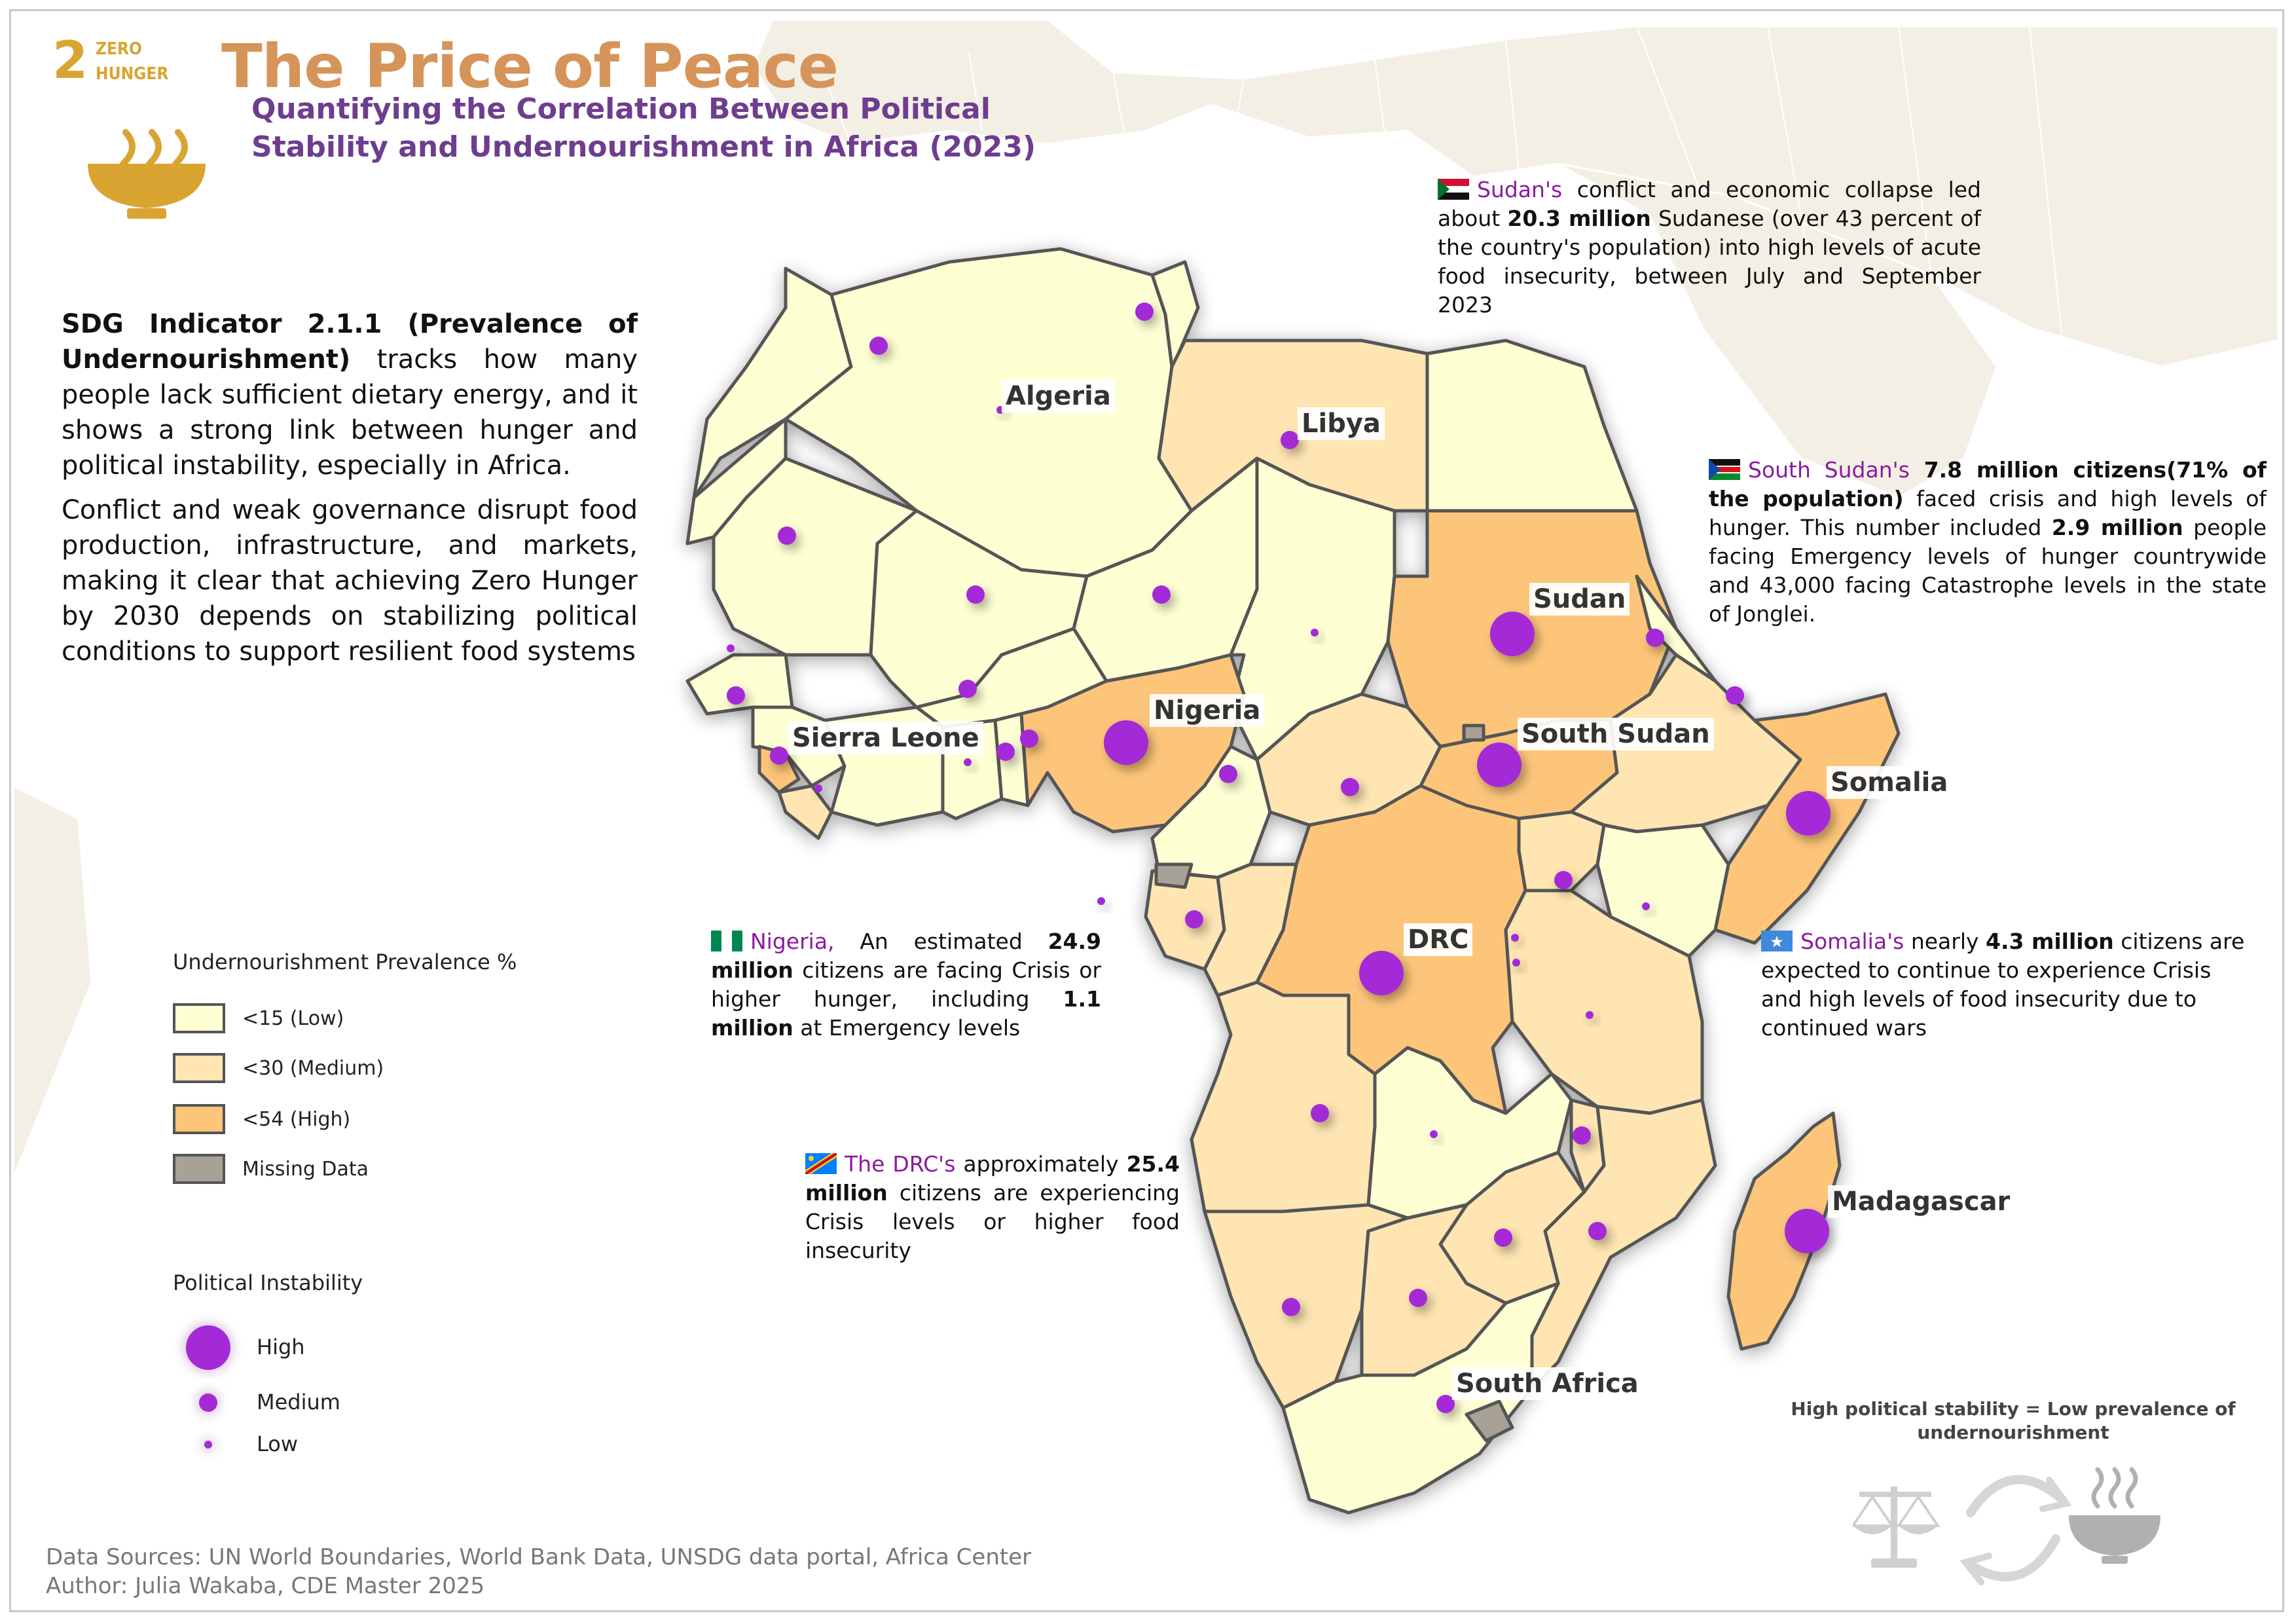  Describe the element at coordinates (2050, 941) in the screenshot. I see `callout-bold: 4.3 million` at that location.